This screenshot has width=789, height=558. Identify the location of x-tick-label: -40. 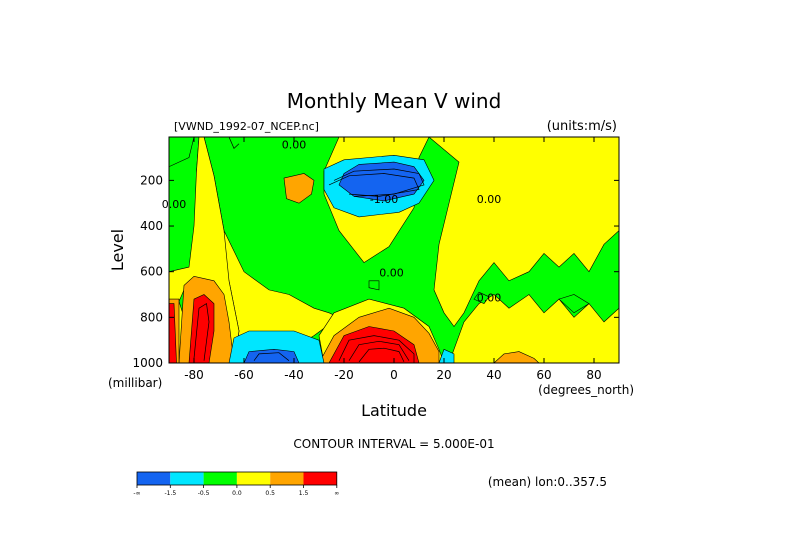
(294, 375).